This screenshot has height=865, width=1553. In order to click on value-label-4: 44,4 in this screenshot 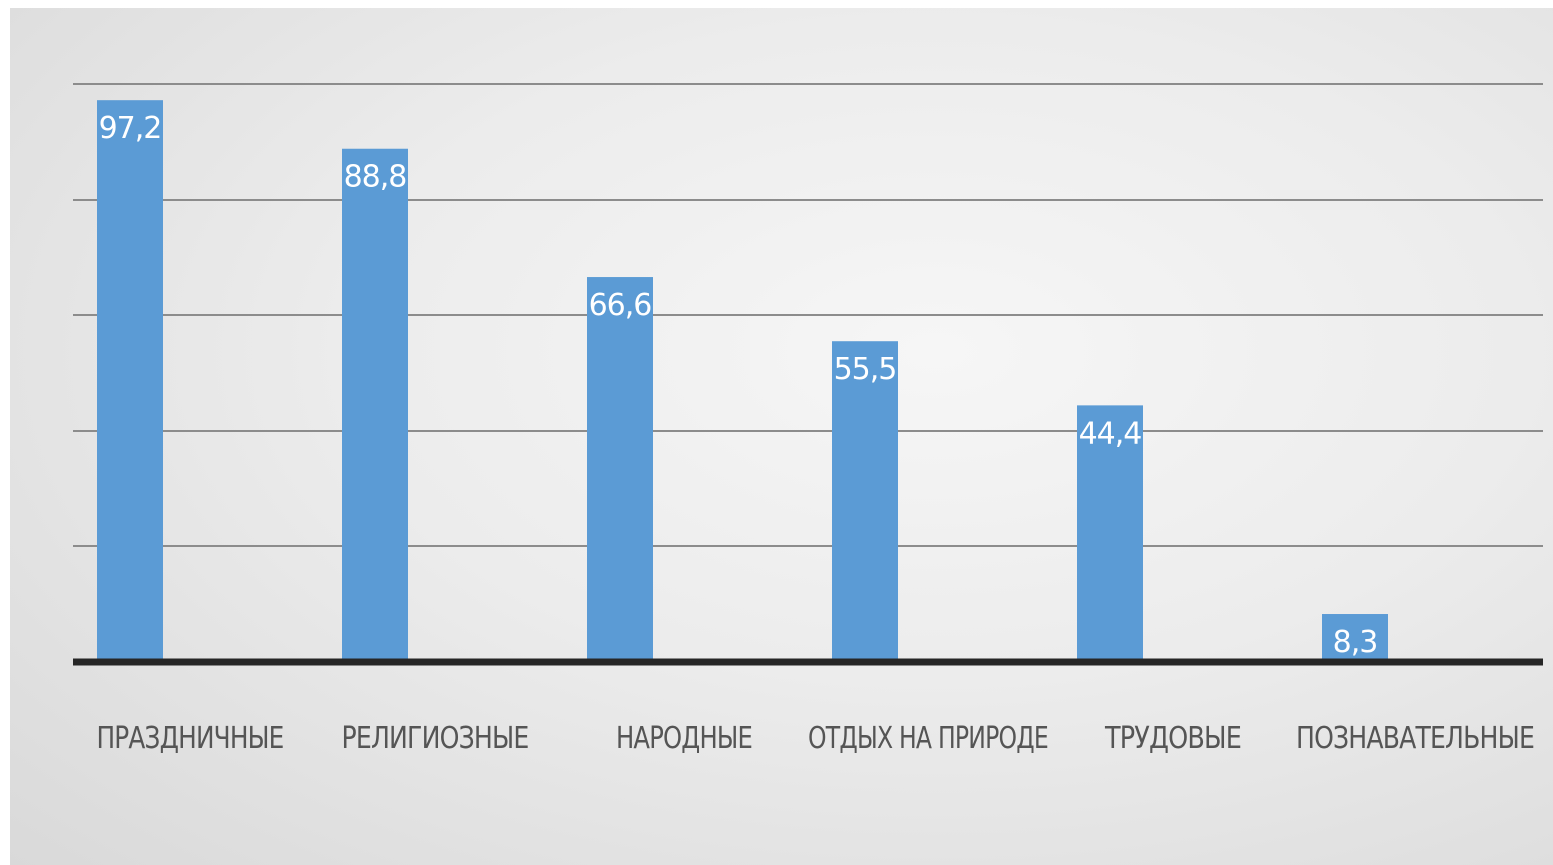, I will do `click(1110, 433)`.